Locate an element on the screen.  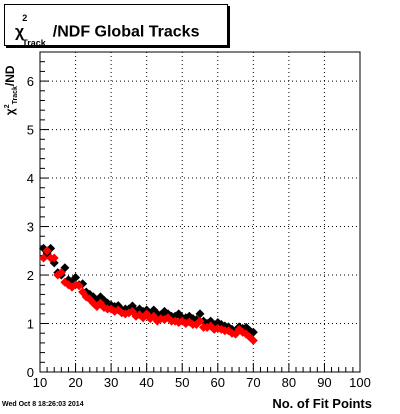
x-tick-label: 100 is located at coordinates (360, 382).